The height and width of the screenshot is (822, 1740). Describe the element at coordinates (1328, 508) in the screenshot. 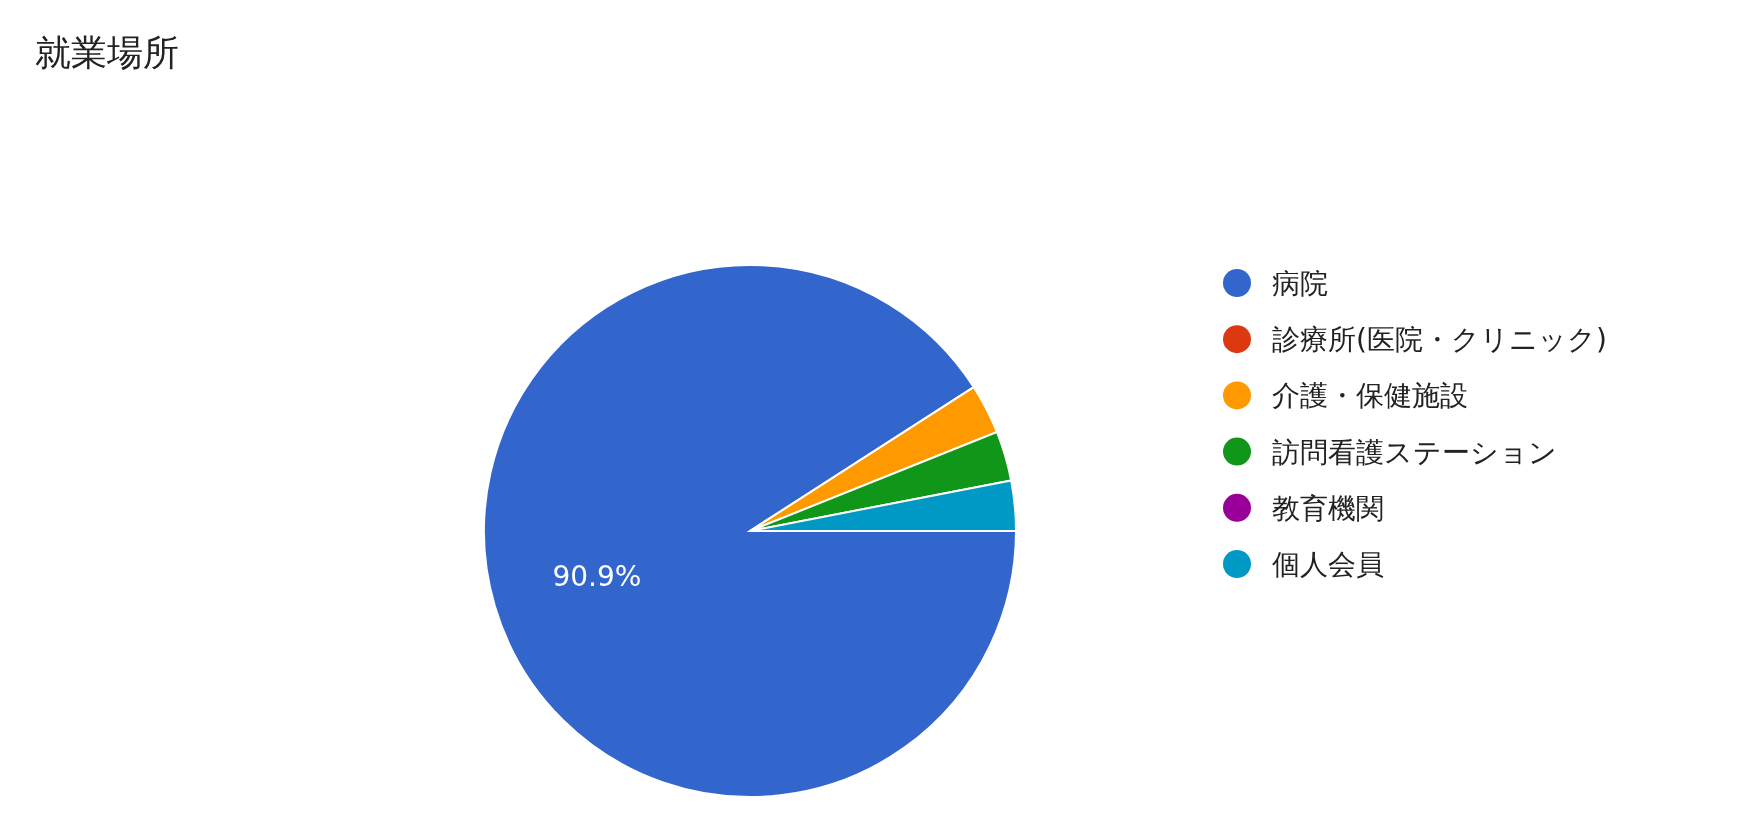

I see `legend-label: 教育機関` at that location.